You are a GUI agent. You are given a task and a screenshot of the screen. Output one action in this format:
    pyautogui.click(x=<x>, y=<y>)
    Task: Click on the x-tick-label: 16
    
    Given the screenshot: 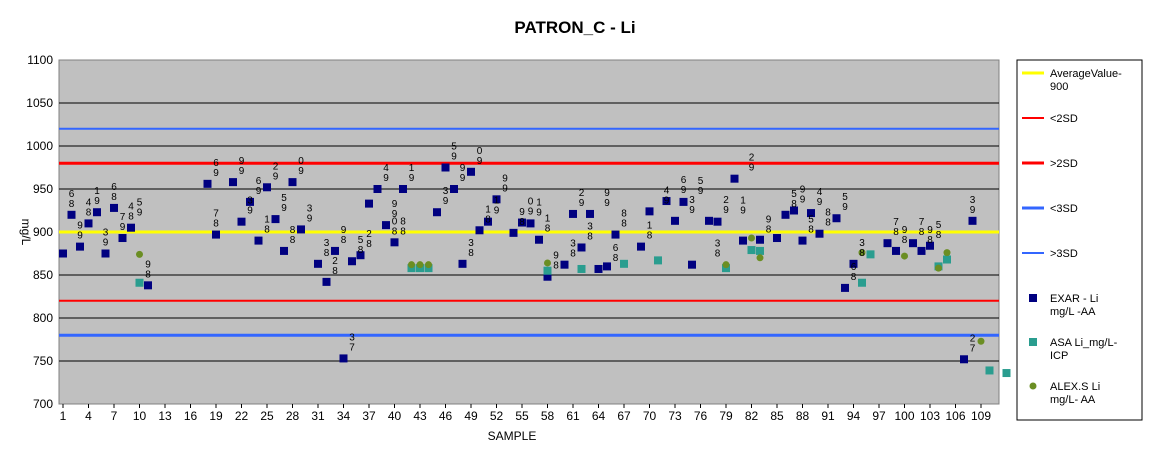 What is the action you would take?
    pyautogui.click(x=191, y=416)
    